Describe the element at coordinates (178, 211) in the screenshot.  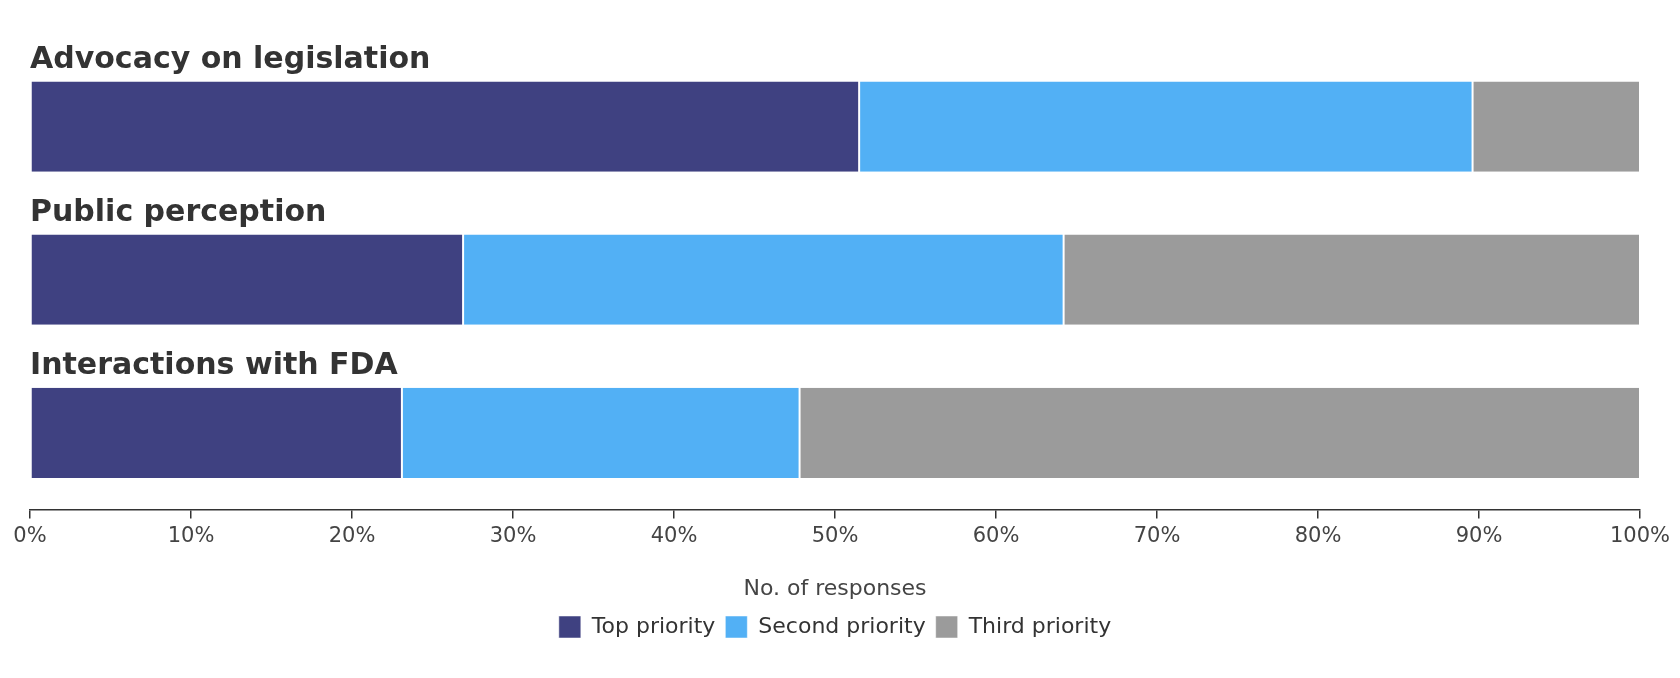
I see `y-tick-label: Public perception` at that location.